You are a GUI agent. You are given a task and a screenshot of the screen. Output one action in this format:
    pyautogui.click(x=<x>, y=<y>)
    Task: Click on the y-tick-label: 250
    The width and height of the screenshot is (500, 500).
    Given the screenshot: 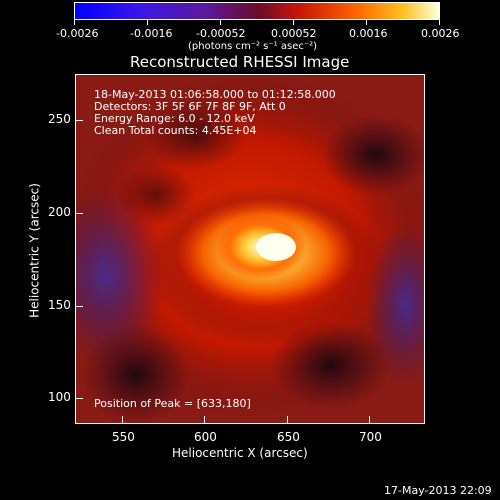 What is the action you would take?
    pyautogui.click(x=59, y=119)
    